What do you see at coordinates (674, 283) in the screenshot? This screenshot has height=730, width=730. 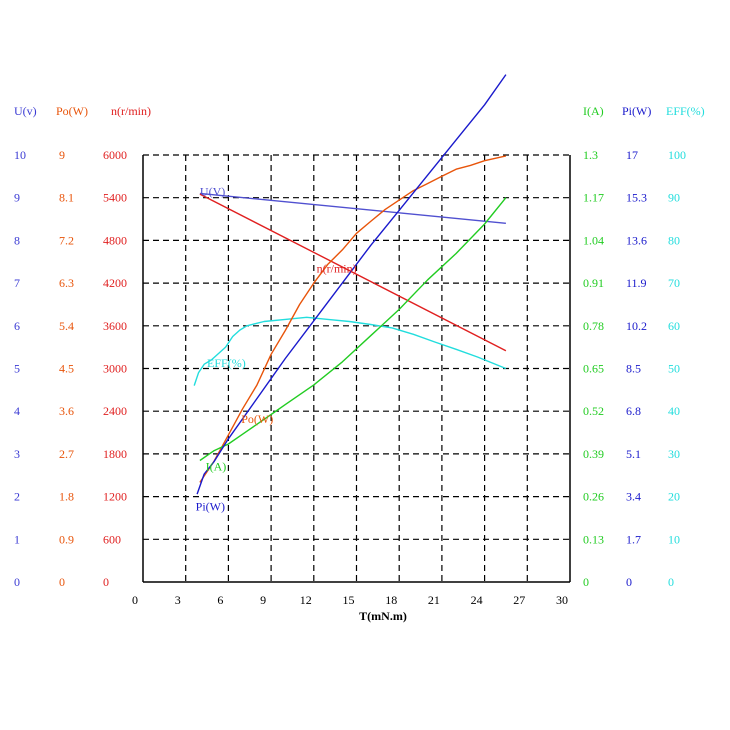 I see `y-tick-label-eff: 70` at bounding box center [674, 283].